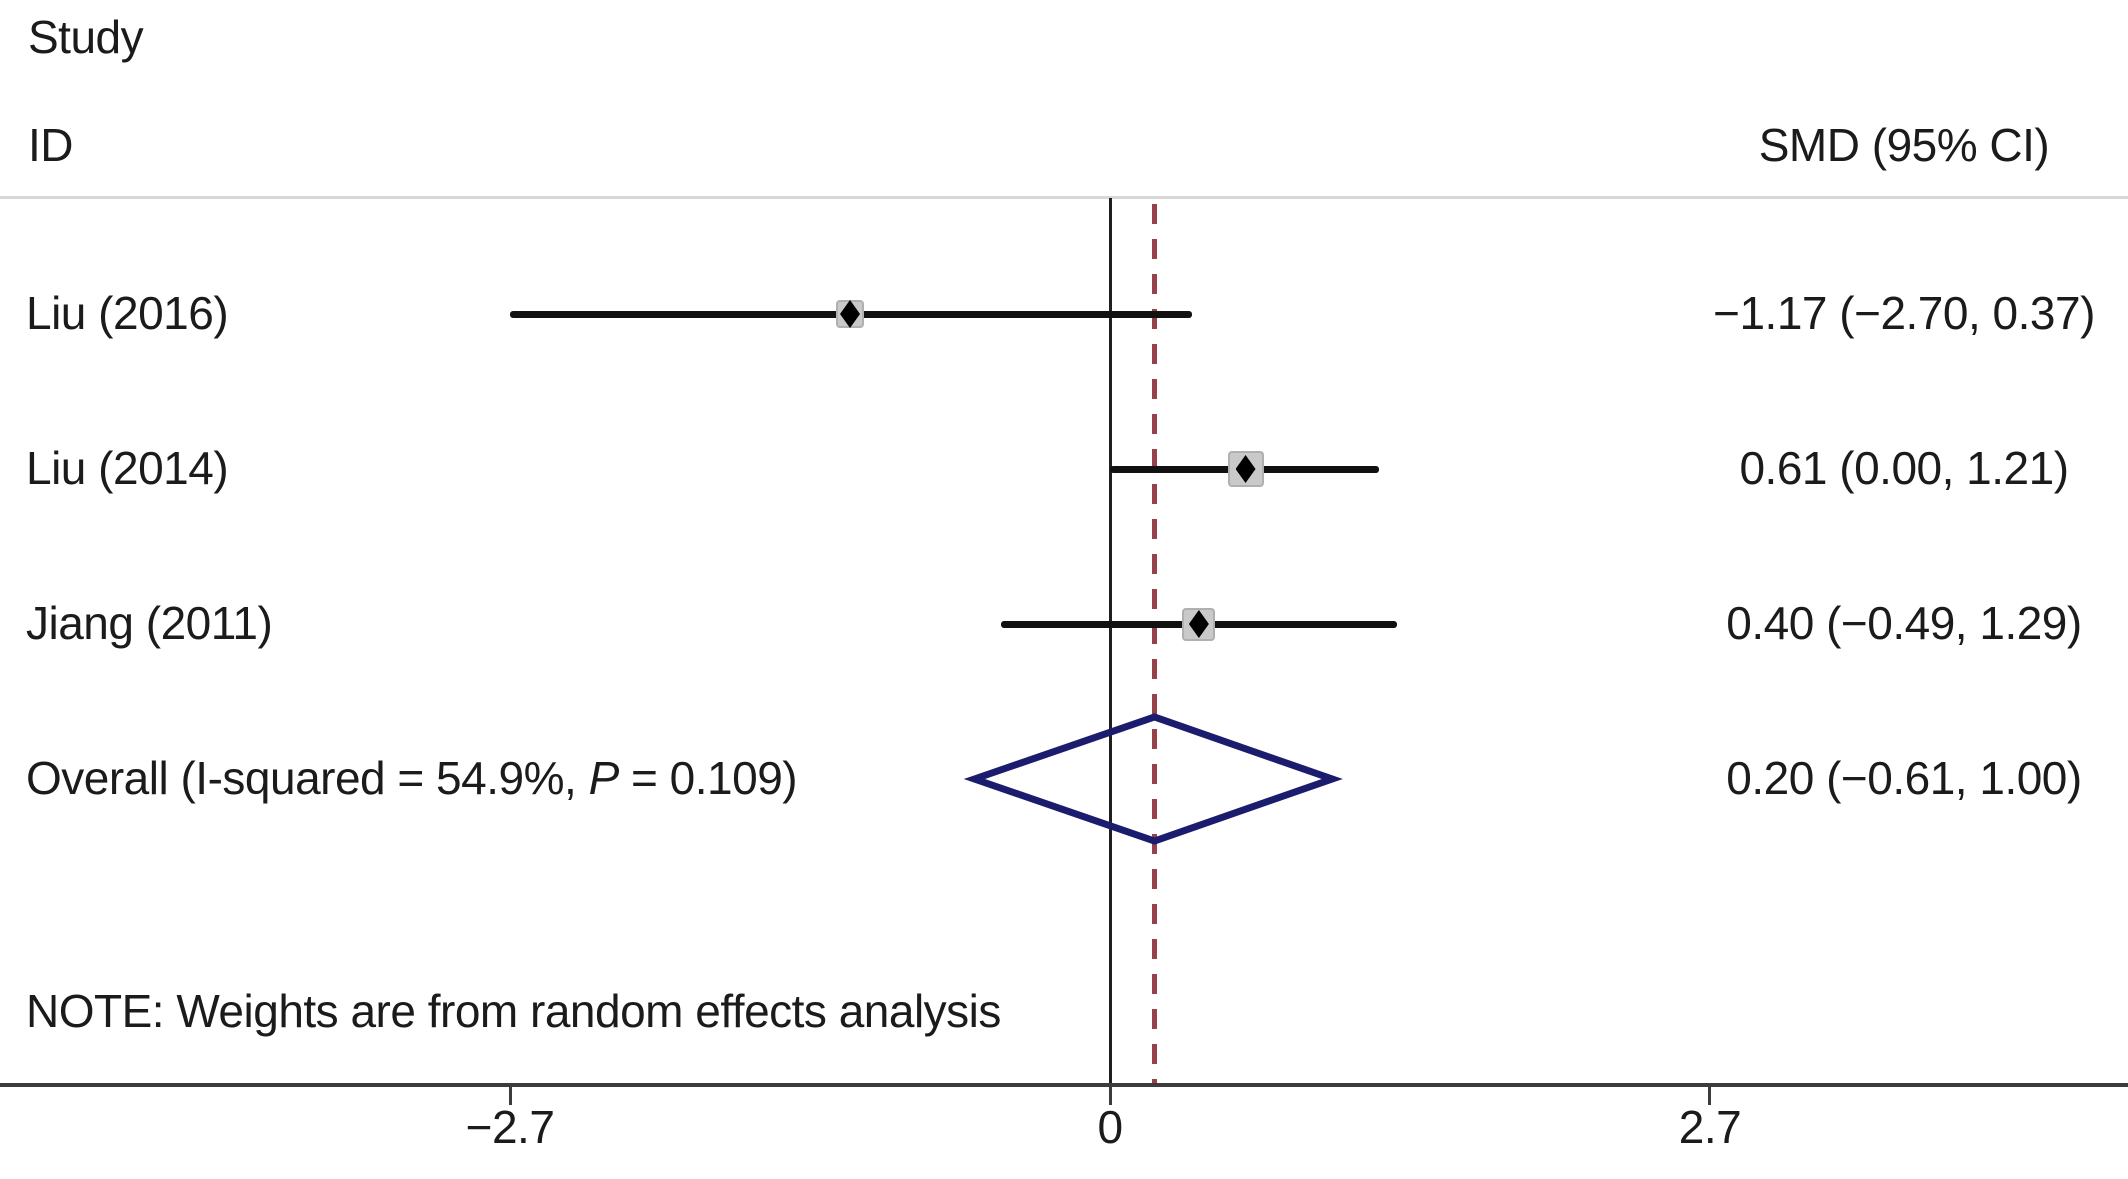 Image resolution: width=2128 pixels, height=1179 pixels. Describe the element at coordinates (1904, 777) in the screenshot. I see `overall-effect-value: 0.20 (−0.61, 1.00)` at that location.